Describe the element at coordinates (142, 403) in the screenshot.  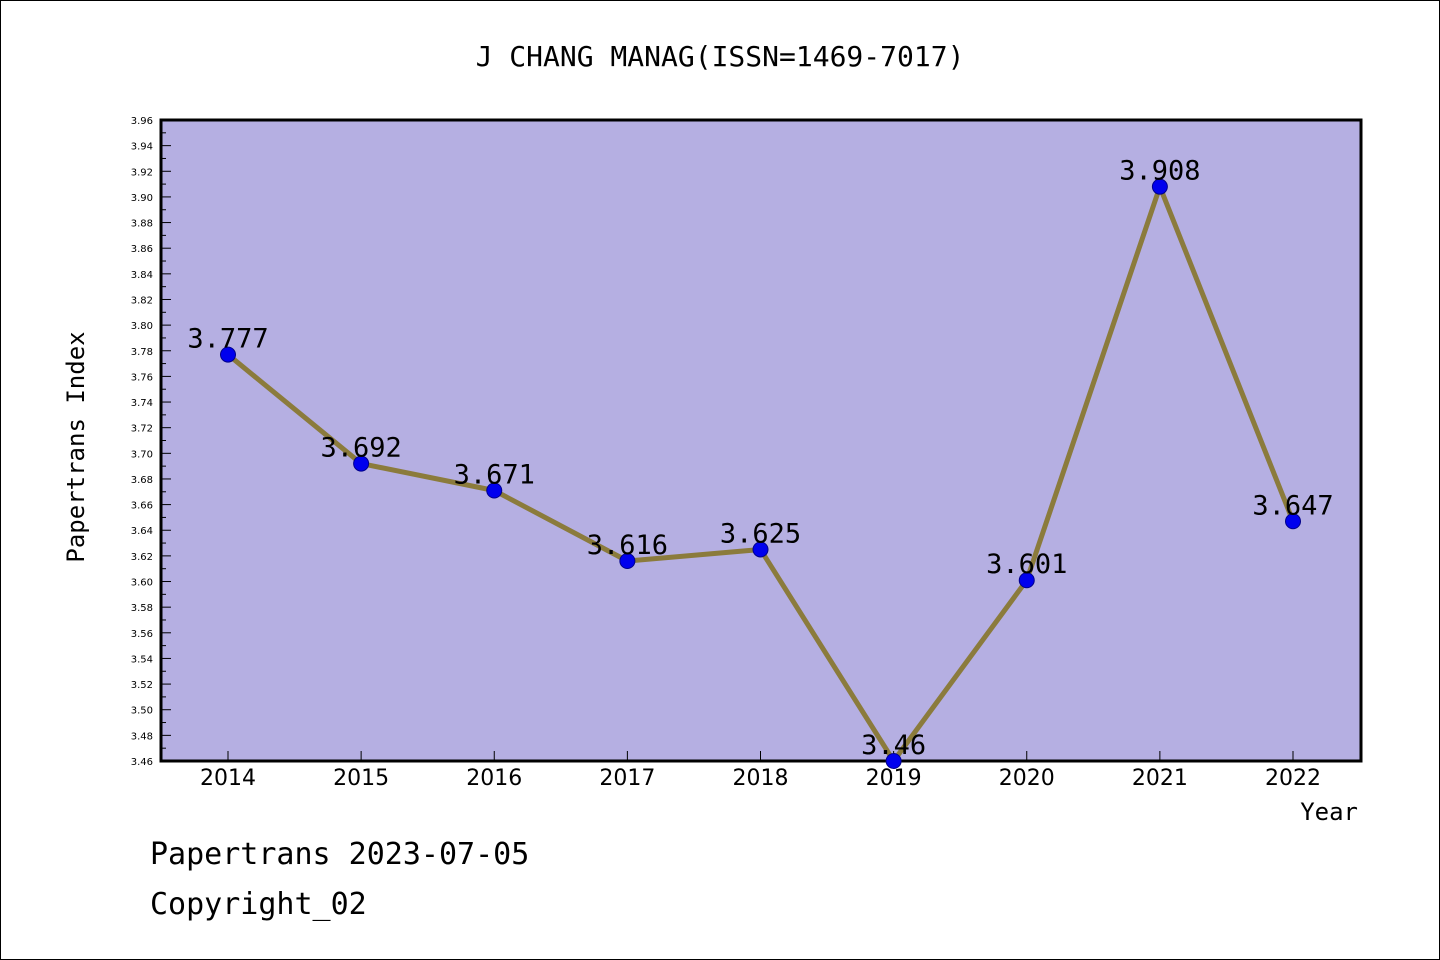
I see `y-tick-label: 3.74` at that location.